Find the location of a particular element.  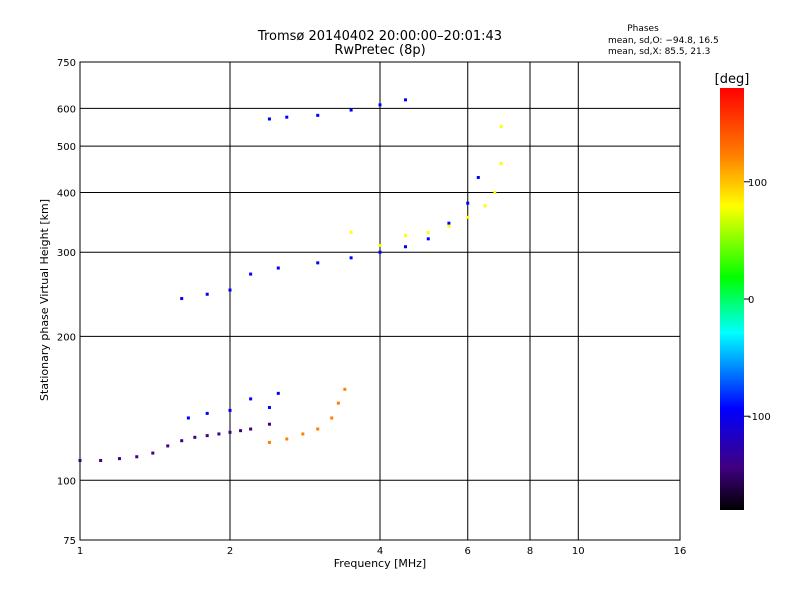

y-axis-label: Stationary phase Virtual Height [km] is located at coordinates (44, 300).